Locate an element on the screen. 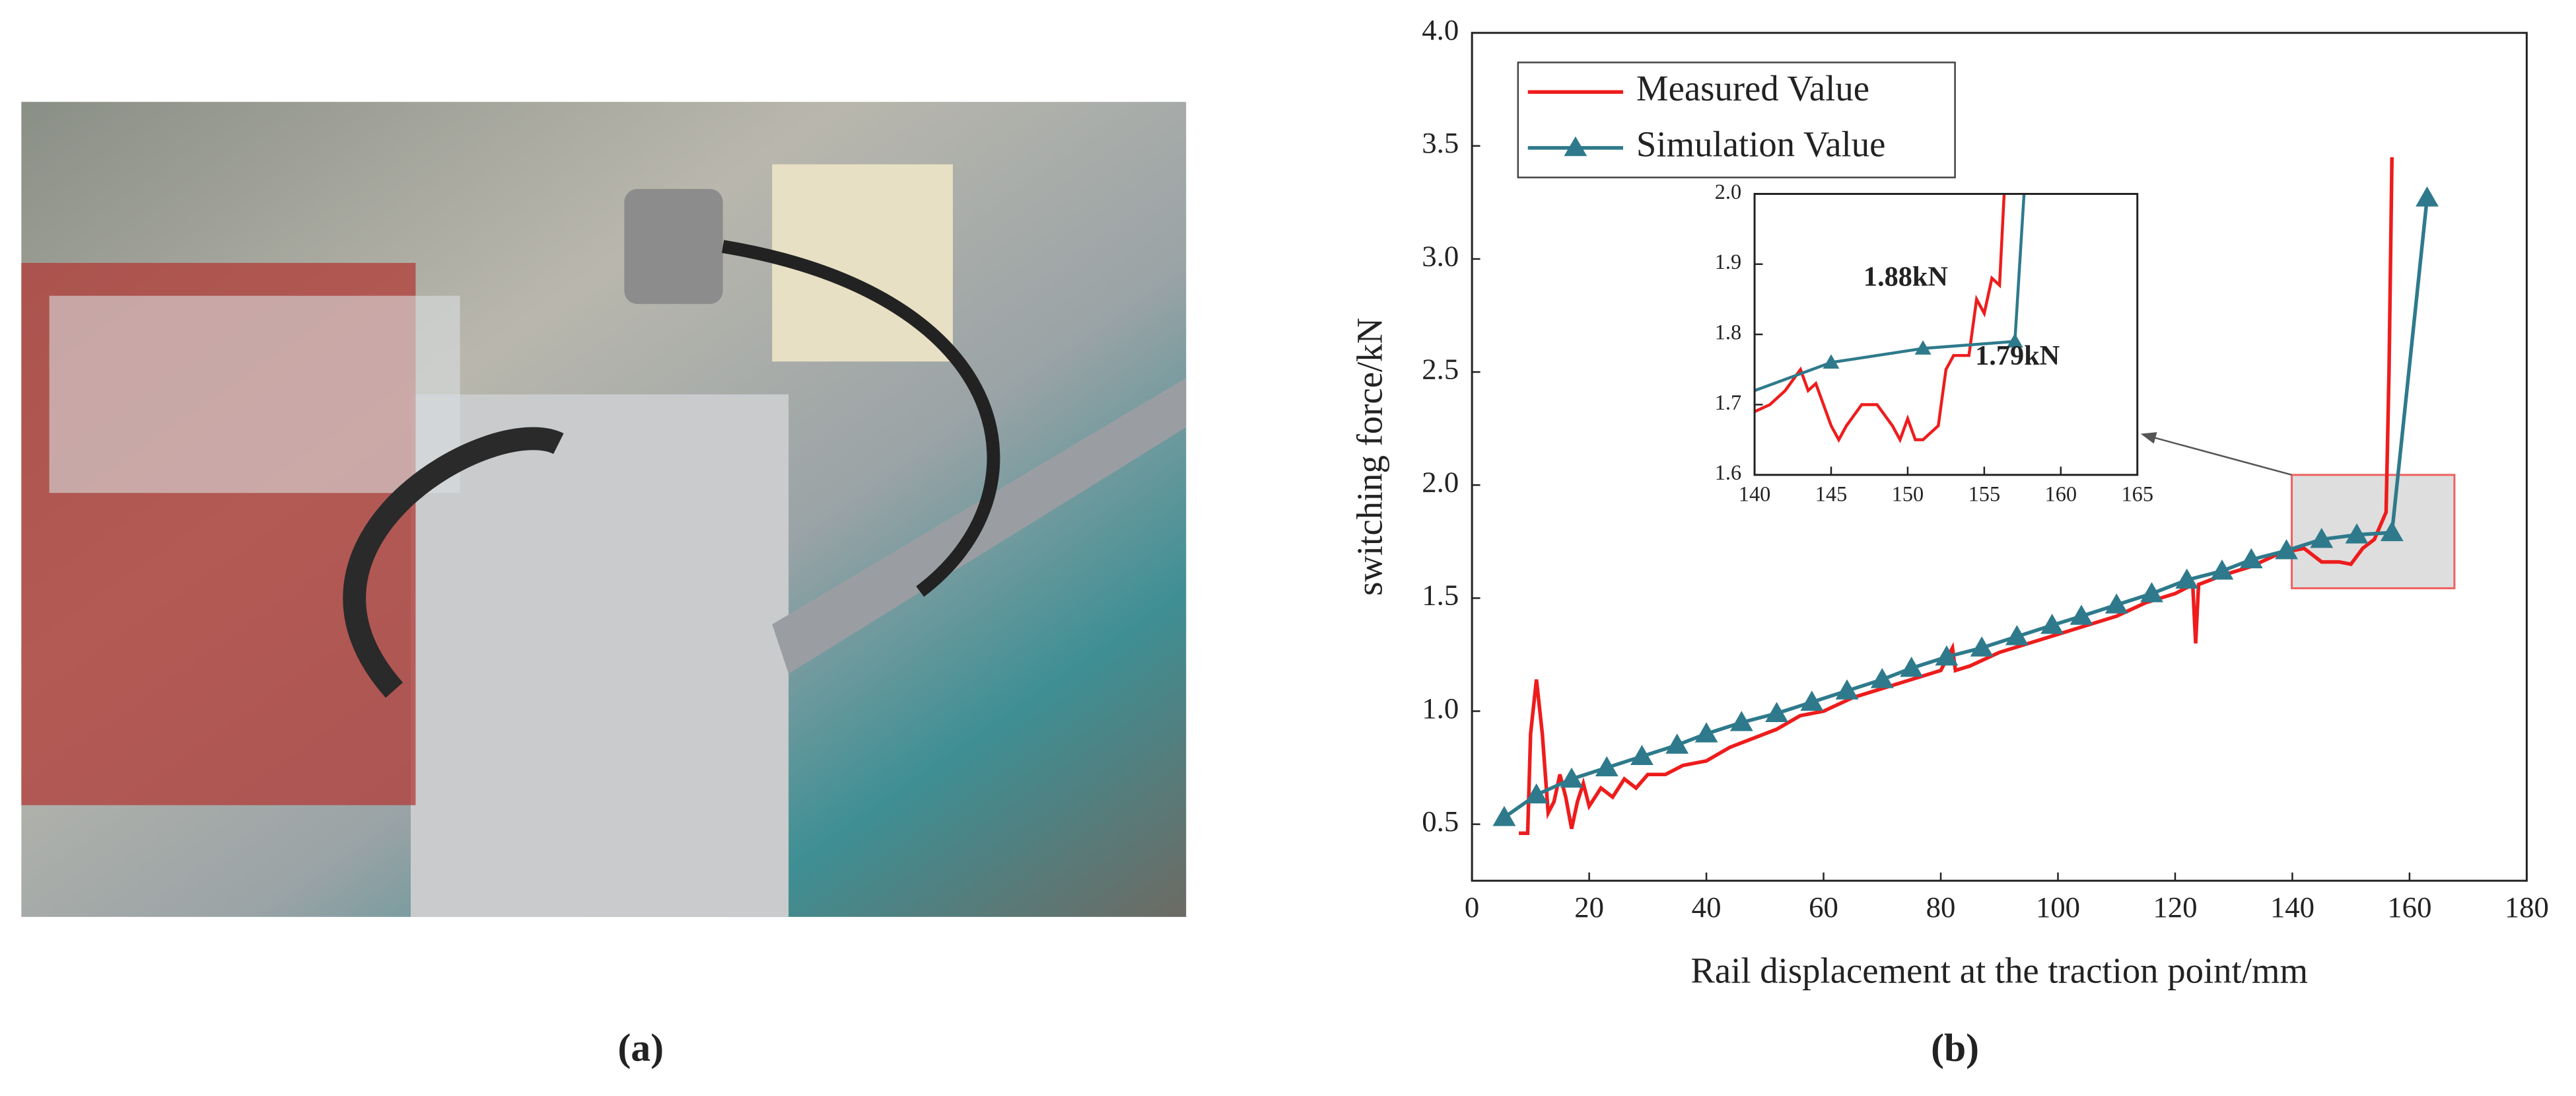 The width and height of the screenshot is (2576, 1096). inset-background is located at coordinates (1947, 334).